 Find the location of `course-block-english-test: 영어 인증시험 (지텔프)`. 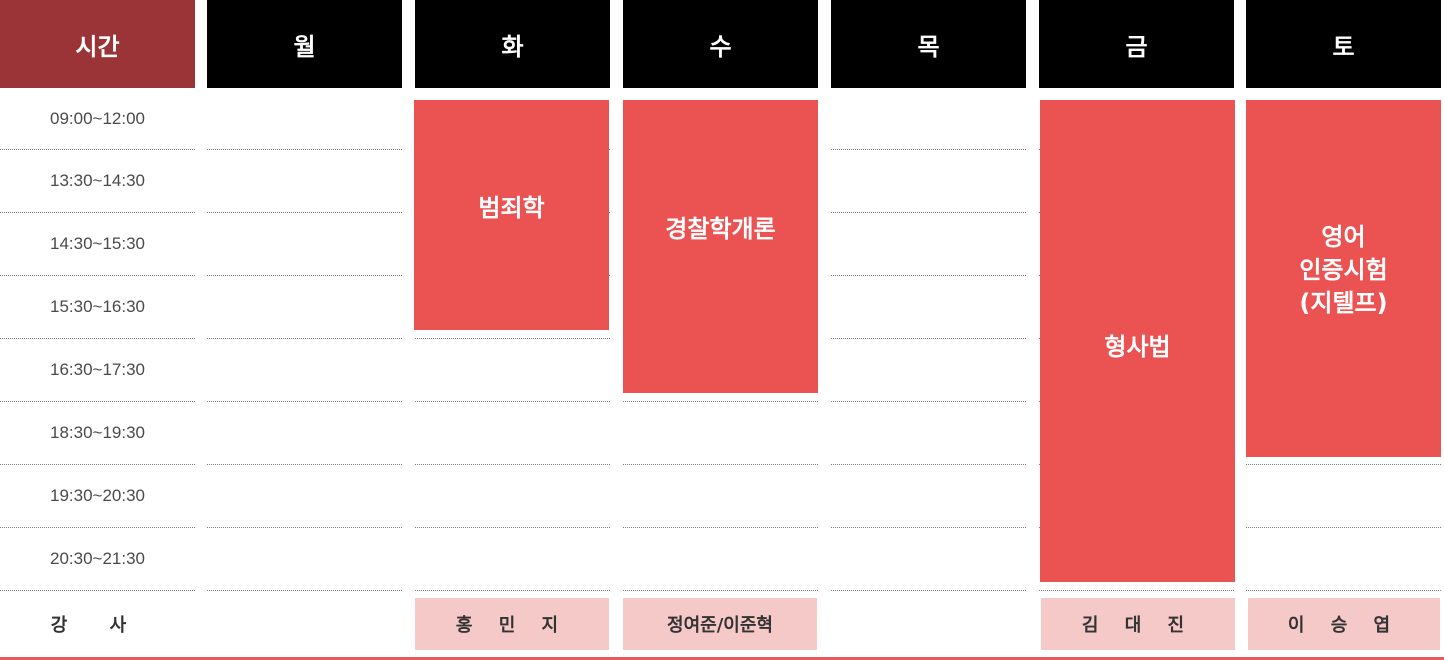

course-block-english-test: 영어 인증시험 (지텔프) is located at coordinates (1343, 278).